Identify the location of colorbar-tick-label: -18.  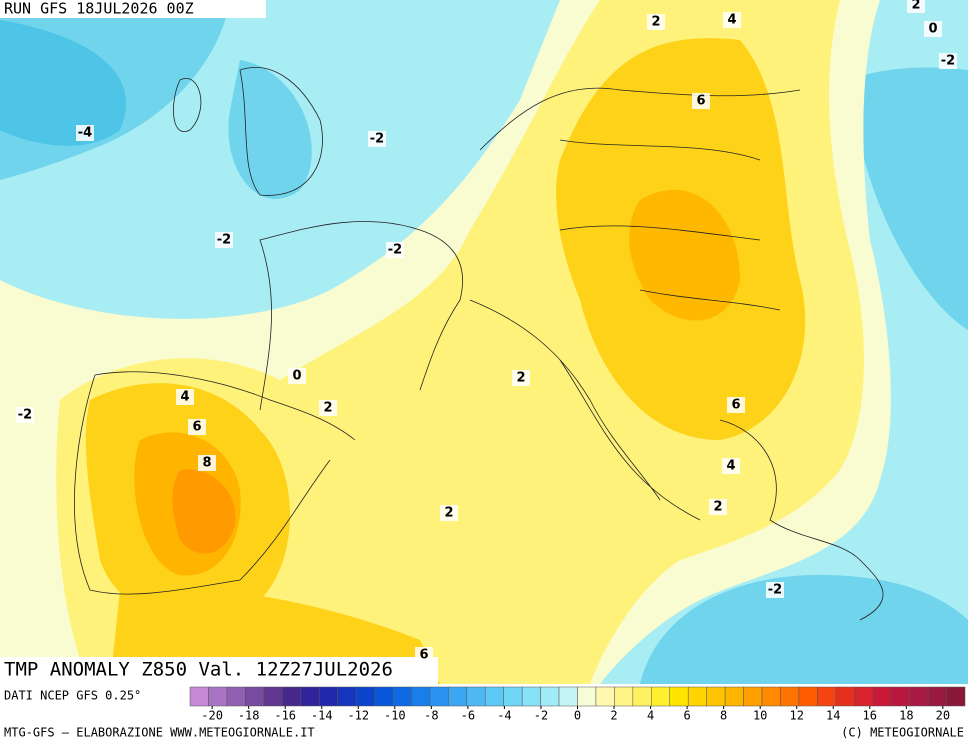
(249, 716).